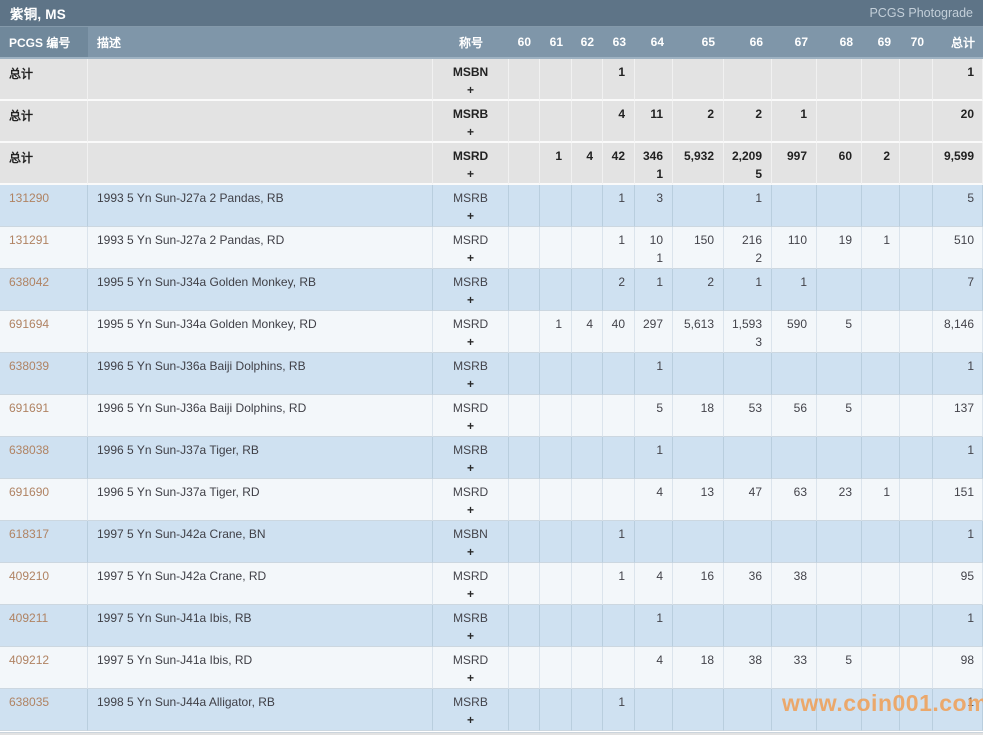  I want to click on grade-66-cell: 53, so click(748, 416).